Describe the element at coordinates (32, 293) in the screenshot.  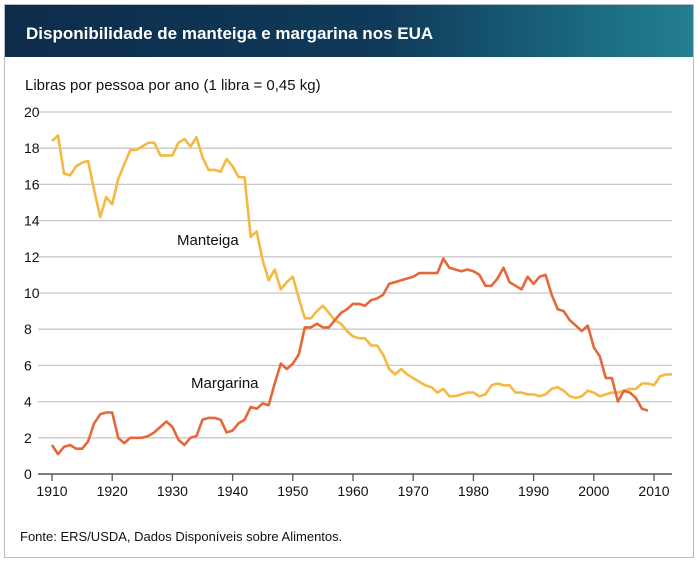
I see `y-tick-label: 10` at that location.